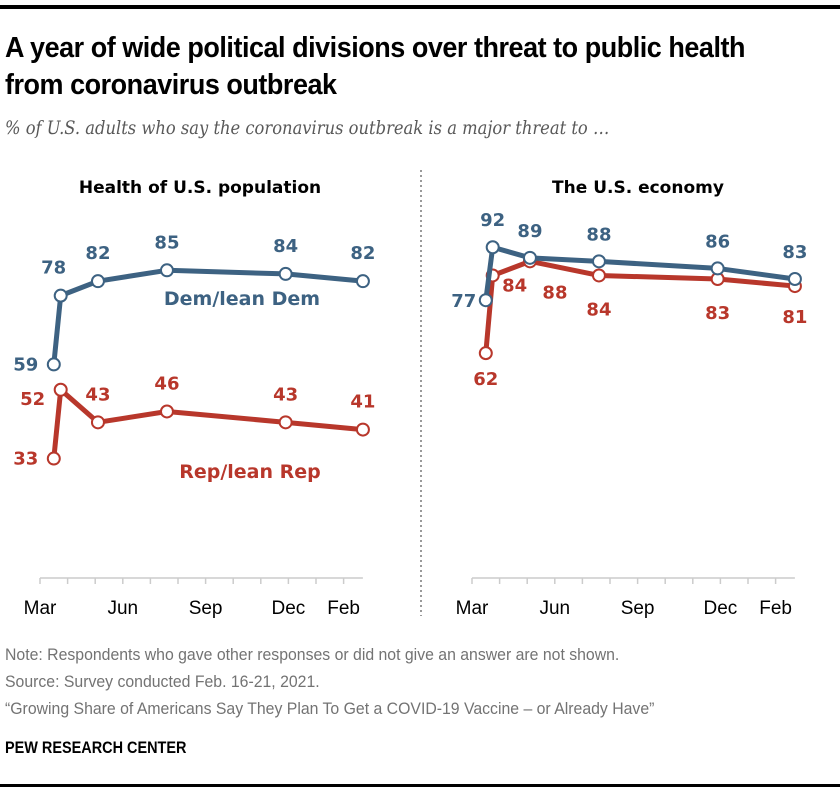 The height and width of the screenshot is (794, 840). Describe the element at coordinates (53, 268) in the screenshot. I see `data-label-dem: 78` at that location.